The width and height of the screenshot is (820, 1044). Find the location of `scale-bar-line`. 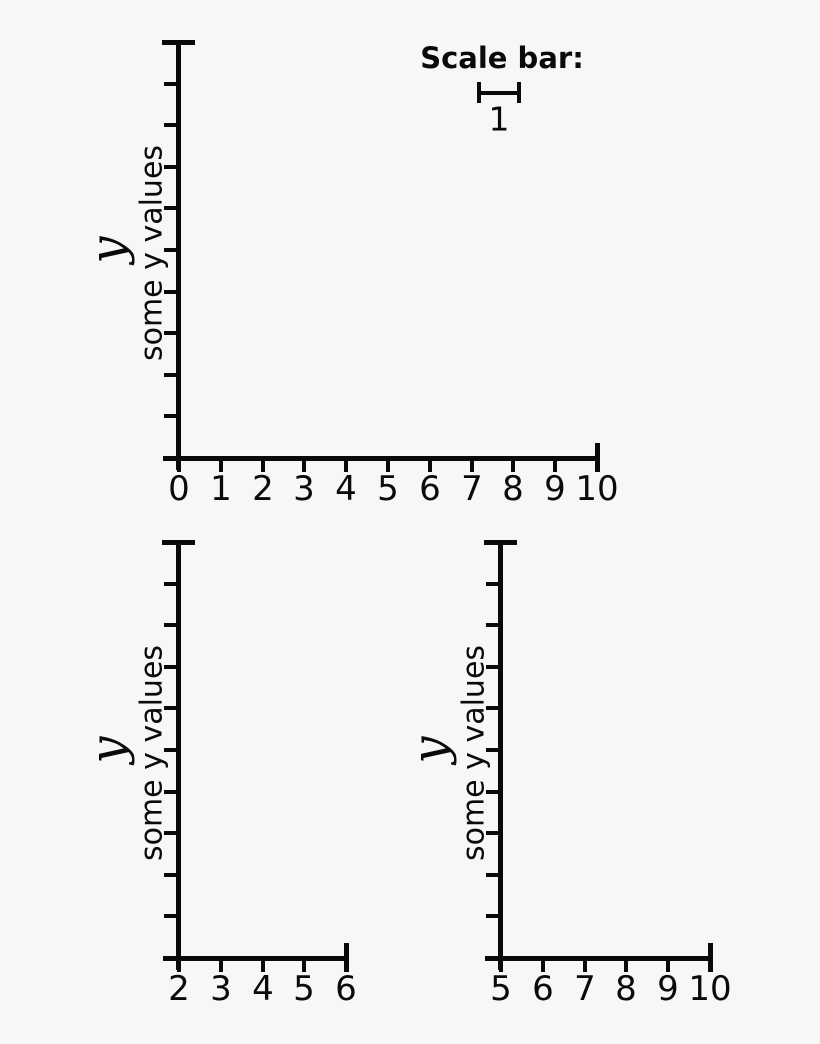

scale-bar-line is located at coordinates (499, 93).